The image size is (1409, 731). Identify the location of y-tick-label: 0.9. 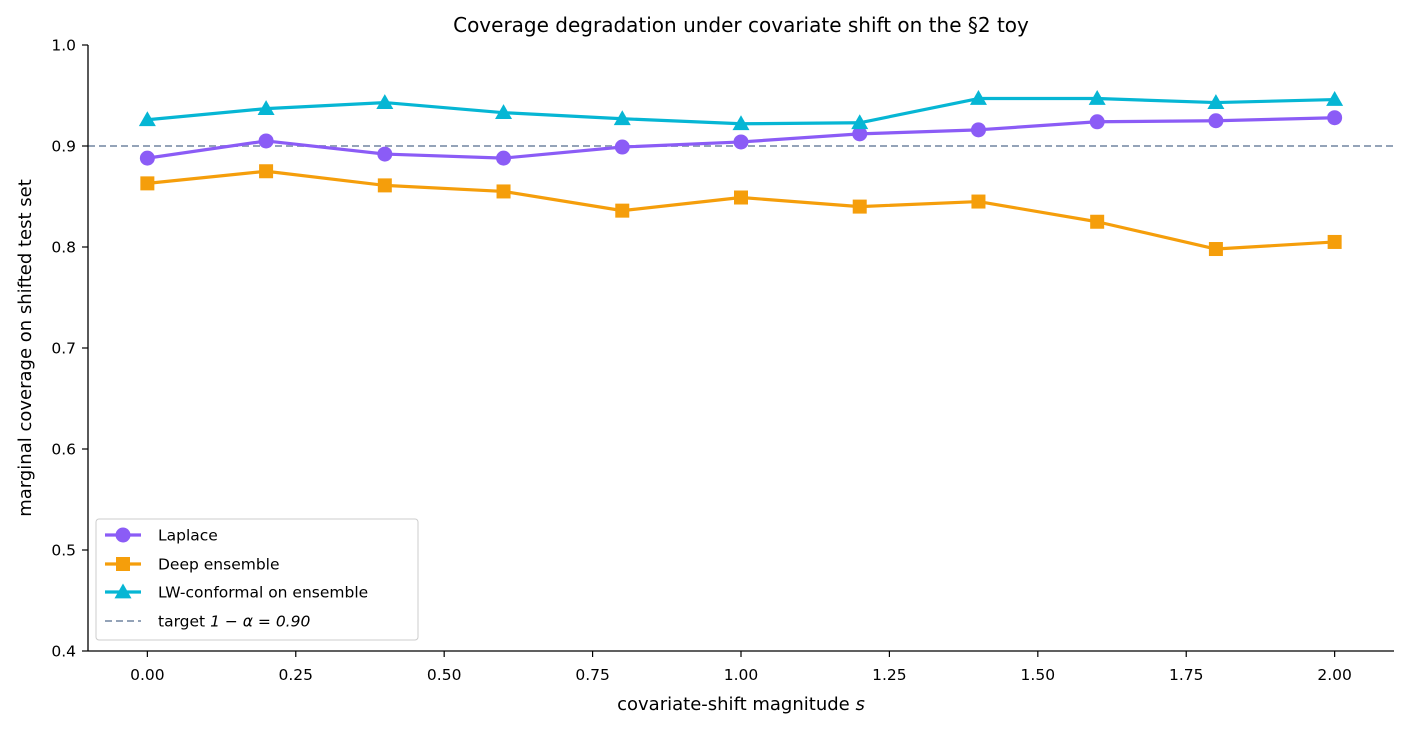
(63, 147).